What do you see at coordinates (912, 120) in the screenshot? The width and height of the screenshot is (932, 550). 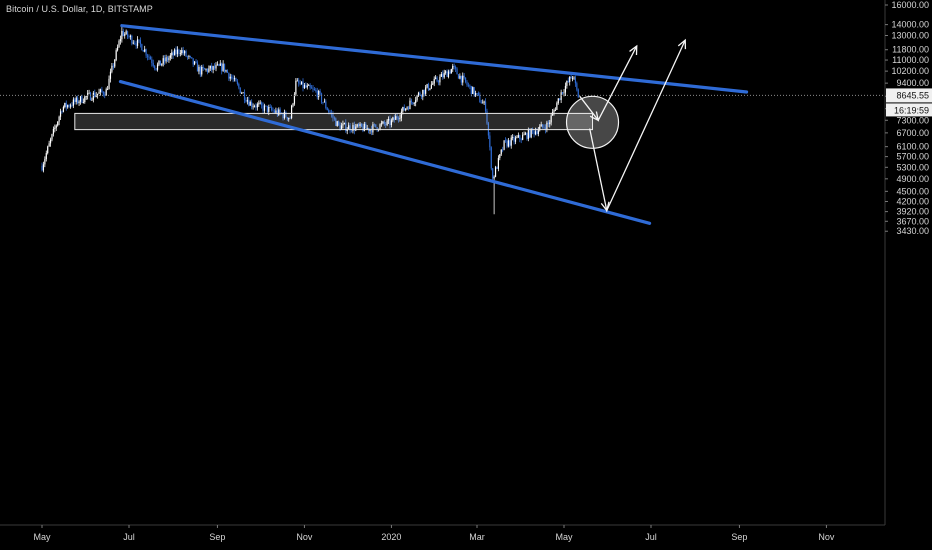 I see `y-tick-label: 7300.00` at bounding box center [912, 120].